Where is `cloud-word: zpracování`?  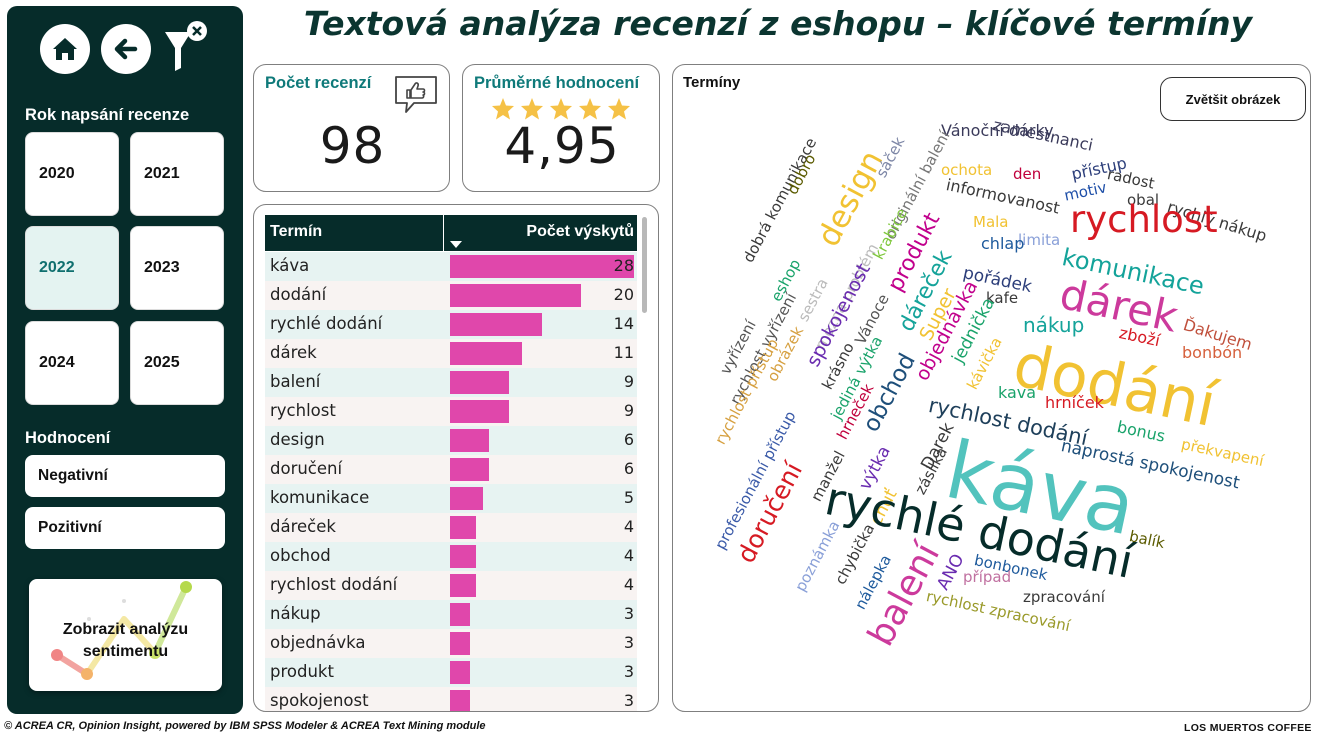 cloud-word: zpracování is located at coordinates (1064, 597).